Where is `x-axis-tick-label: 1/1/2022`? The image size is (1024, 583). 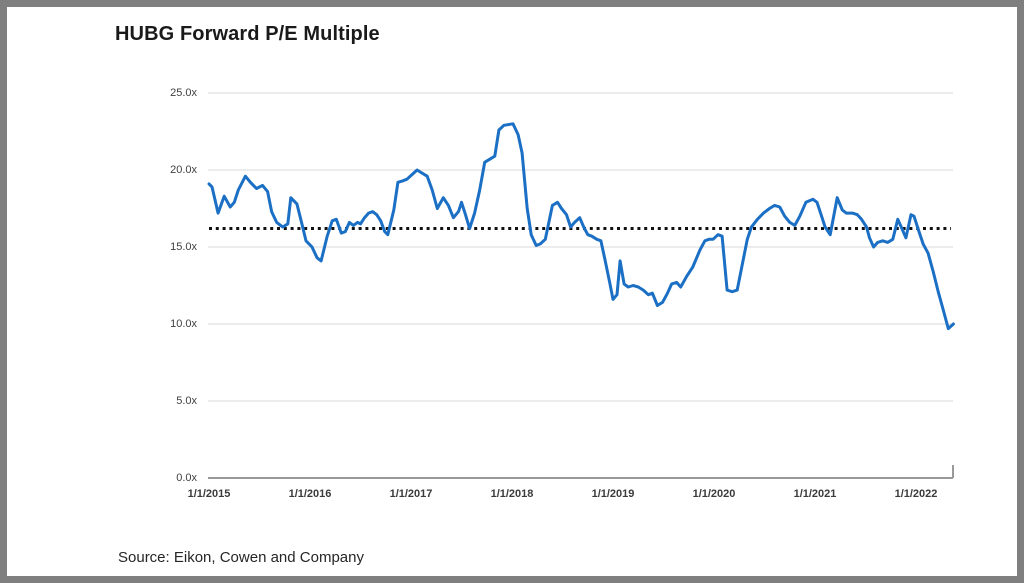
x-axis-tick-label: 1/1/2022 is located at coordinates (916, 494).